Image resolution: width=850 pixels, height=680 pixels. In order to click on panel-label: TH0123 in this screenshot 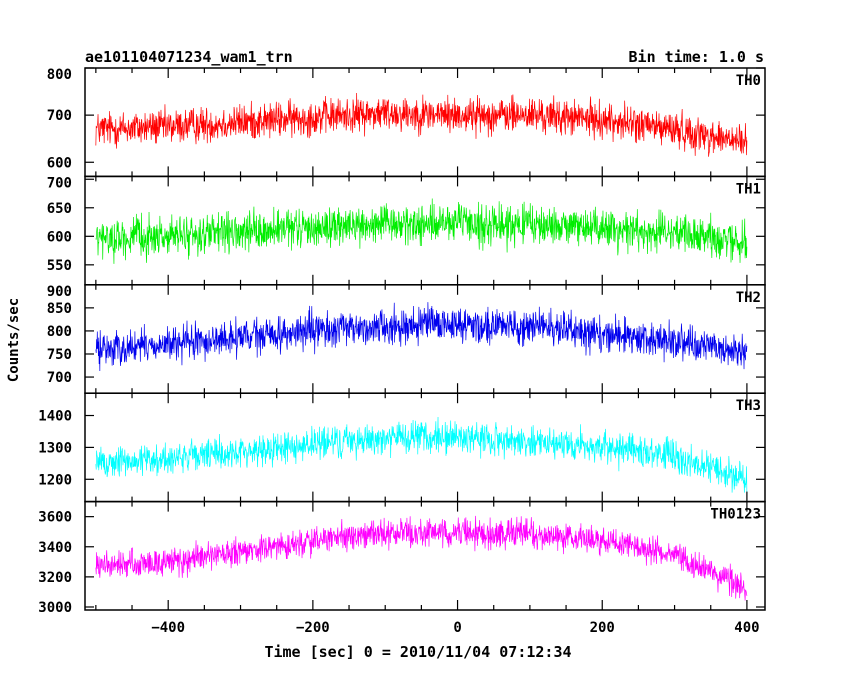, I will do `click(735, 515)`.